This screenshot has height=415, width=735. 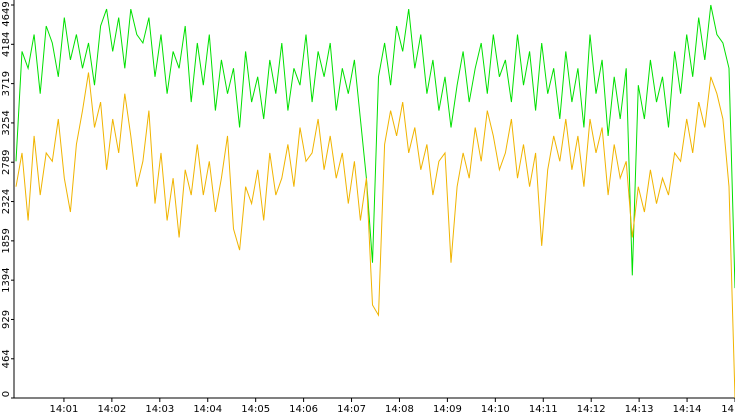 What do you see at coordinates (591, 409) in the screenshot?
I see `x-tick-label: 14:12` at bounding box center [591, 409].